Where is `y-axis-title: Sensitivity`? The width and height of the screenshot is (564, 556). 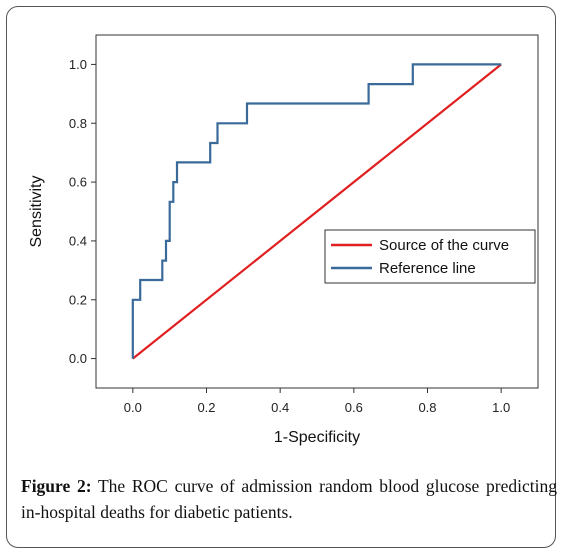
y-axis-title: Sensitivity is located at coordinates (36, 211).